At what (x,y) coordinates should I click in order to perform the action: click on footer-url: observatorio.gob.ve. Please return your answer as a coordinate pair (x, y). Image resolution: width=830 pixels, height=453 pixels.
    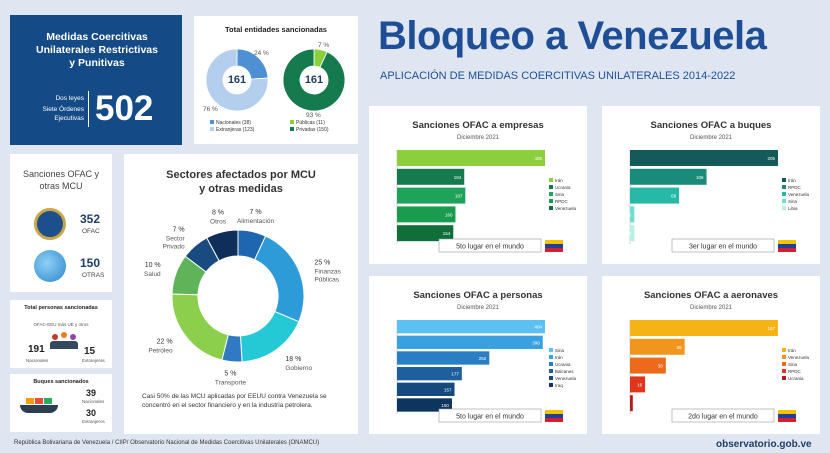
    Looking at the image, I should click on (764, 444).